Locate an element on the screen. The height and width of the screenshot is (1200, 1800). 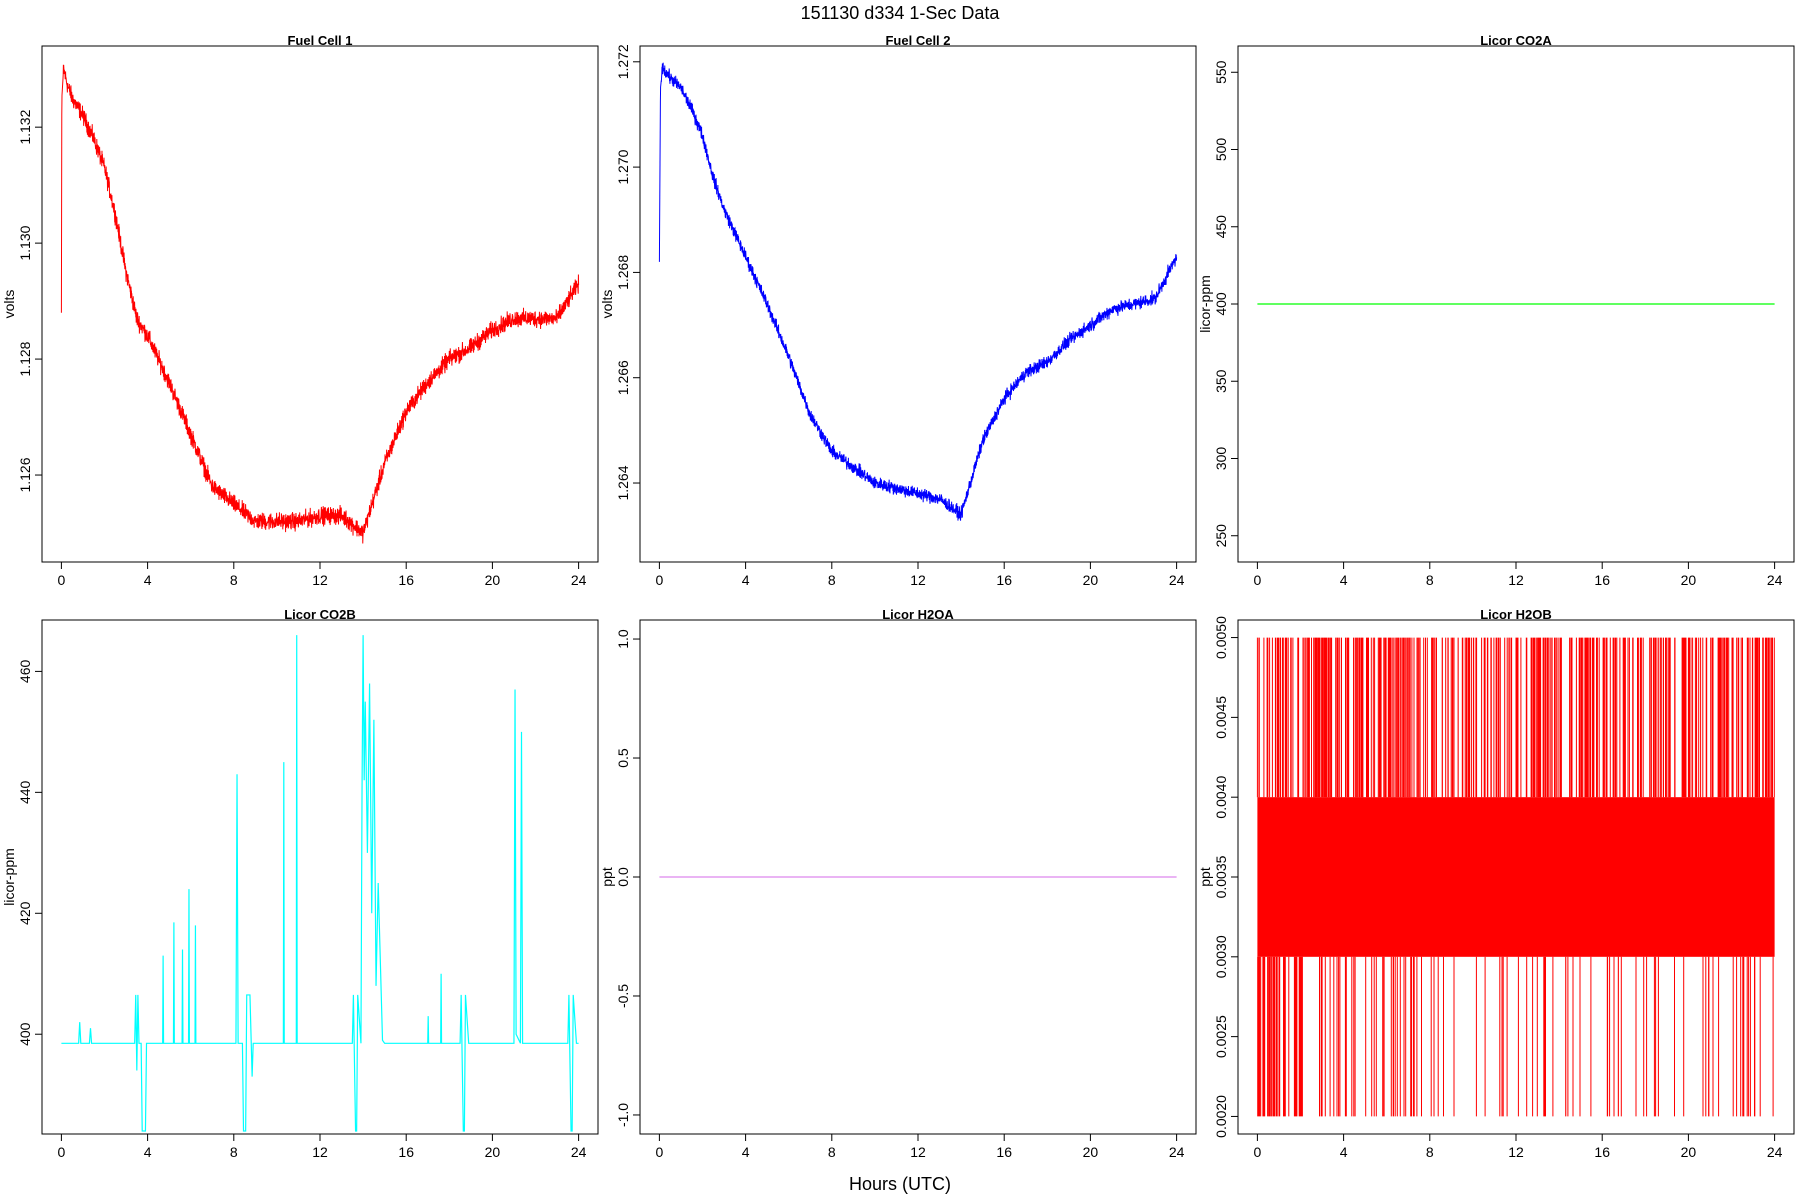
panel-title: Fuel Cell 1 is located at coordinates (319, 40).